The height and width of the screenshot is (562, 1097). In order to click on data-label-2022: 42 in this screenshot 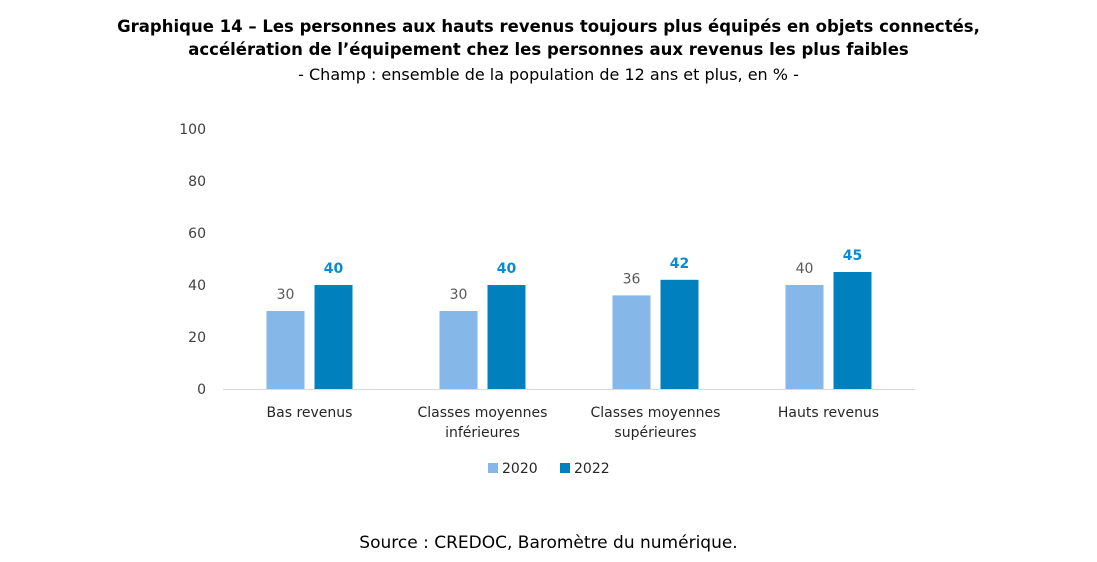, I will do `click(679, 264)`.